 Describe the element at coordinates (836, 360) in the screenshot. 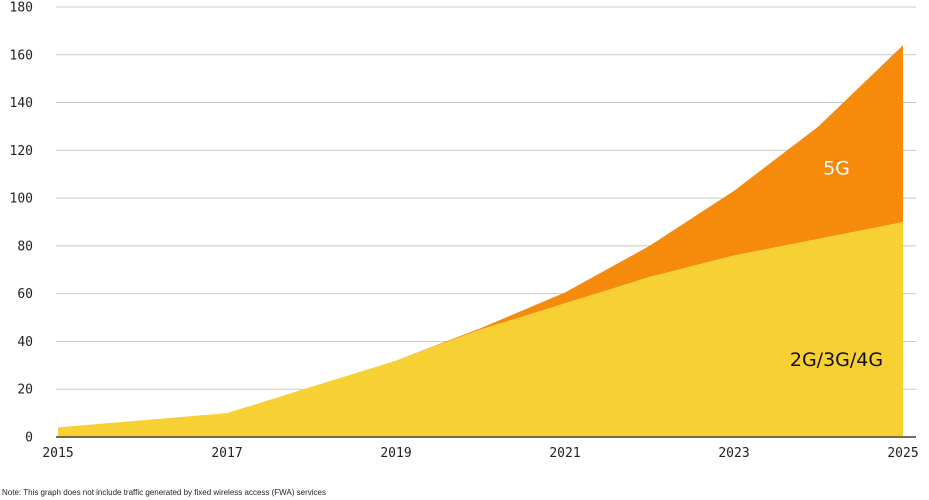

I see `series-label-2g-3g-4g: 2G/3G/4G` at that location.